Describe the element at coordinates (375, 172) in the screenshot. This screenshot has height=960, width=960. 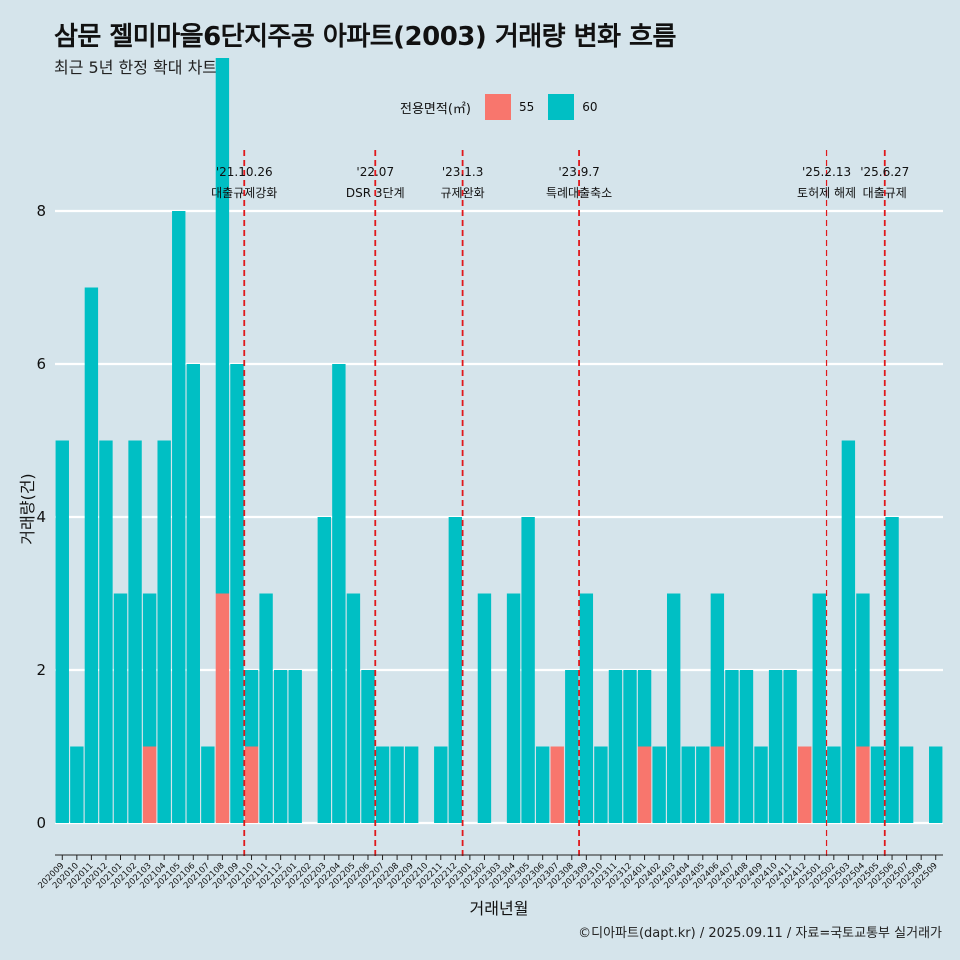
I see `event-date-1: '22.07` at that location.